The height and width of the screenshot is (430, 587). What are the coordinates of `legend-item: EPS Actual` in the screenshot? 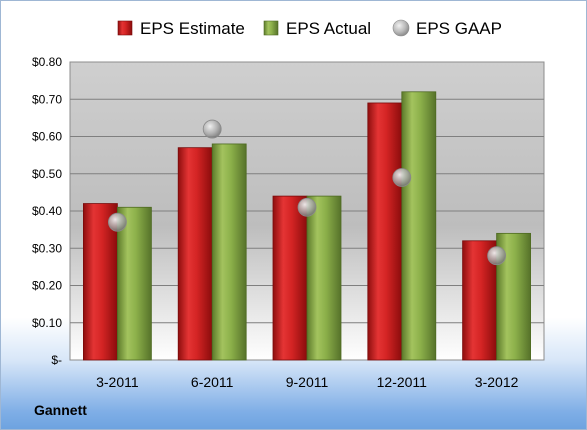 It's located at (317, 28).